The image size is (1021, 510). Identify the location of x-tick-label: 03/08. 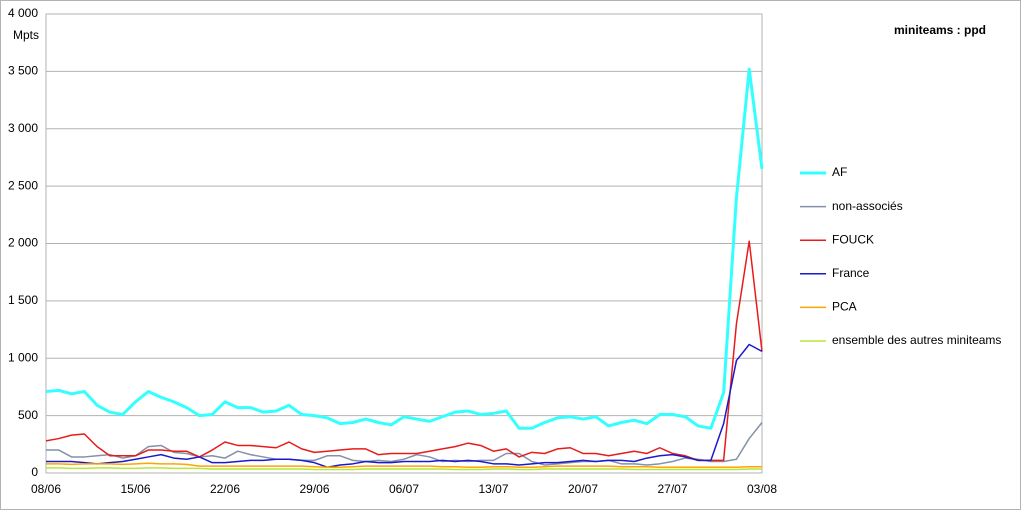
(762, 489).